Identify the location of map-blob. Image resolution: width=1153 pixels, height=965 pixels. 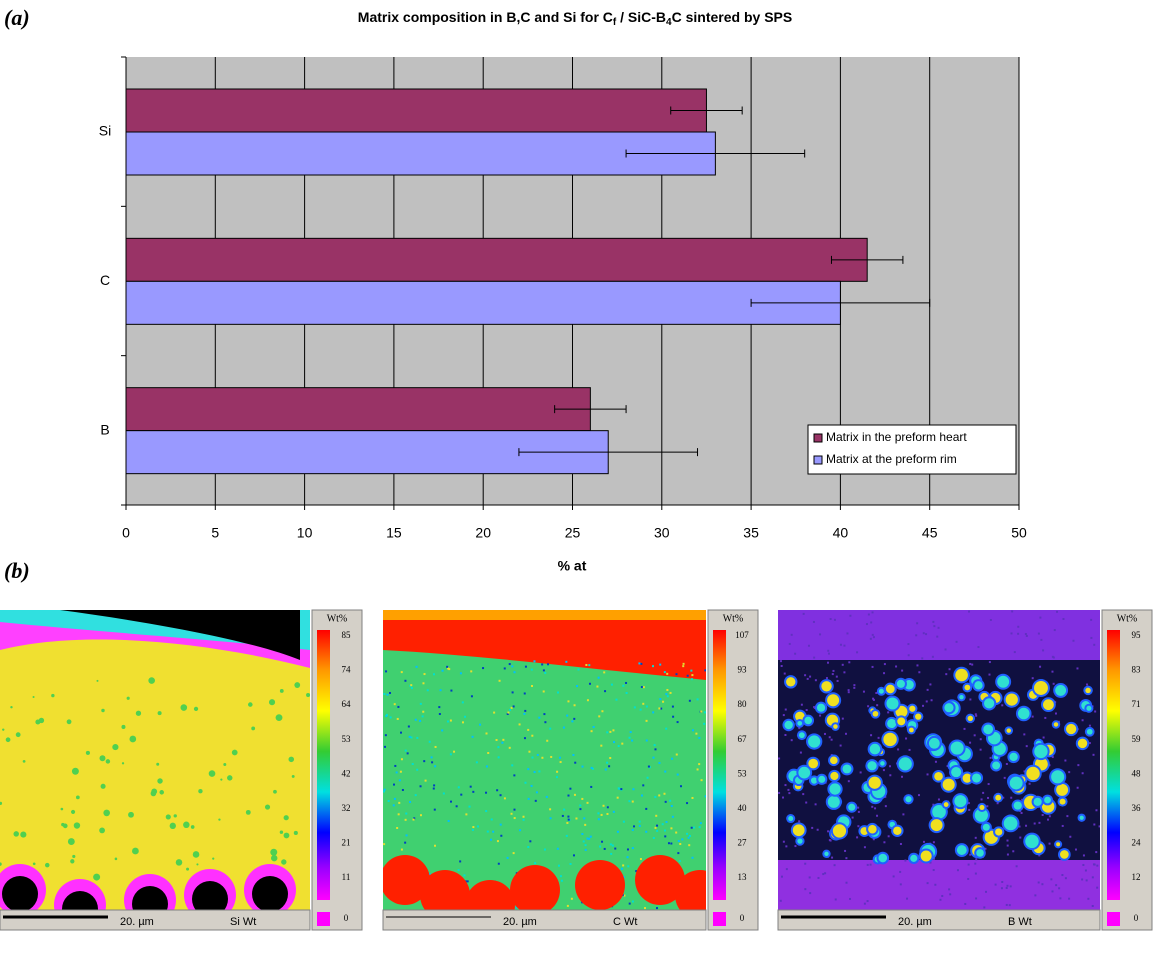
(270, 893).